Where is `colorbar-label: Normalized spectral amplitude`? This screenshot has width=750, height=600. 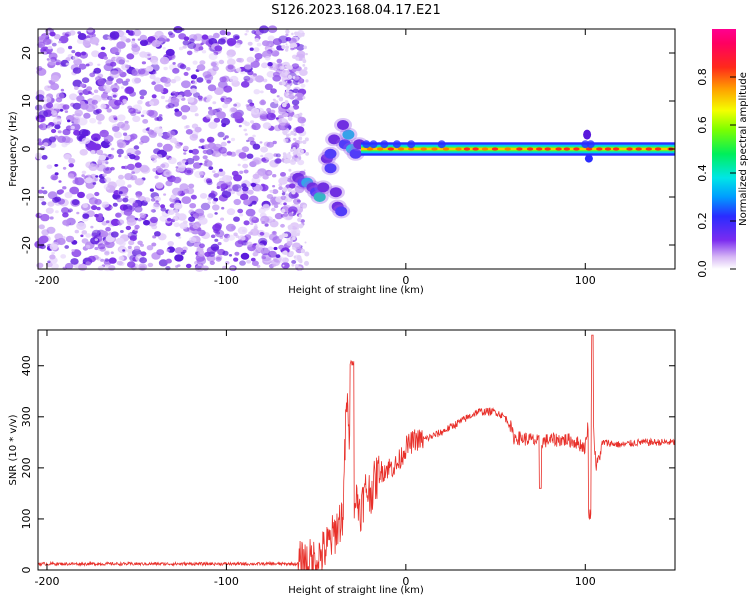 colorbar-label: Normalized spectral amplitude is located at coordinates (743, 149).